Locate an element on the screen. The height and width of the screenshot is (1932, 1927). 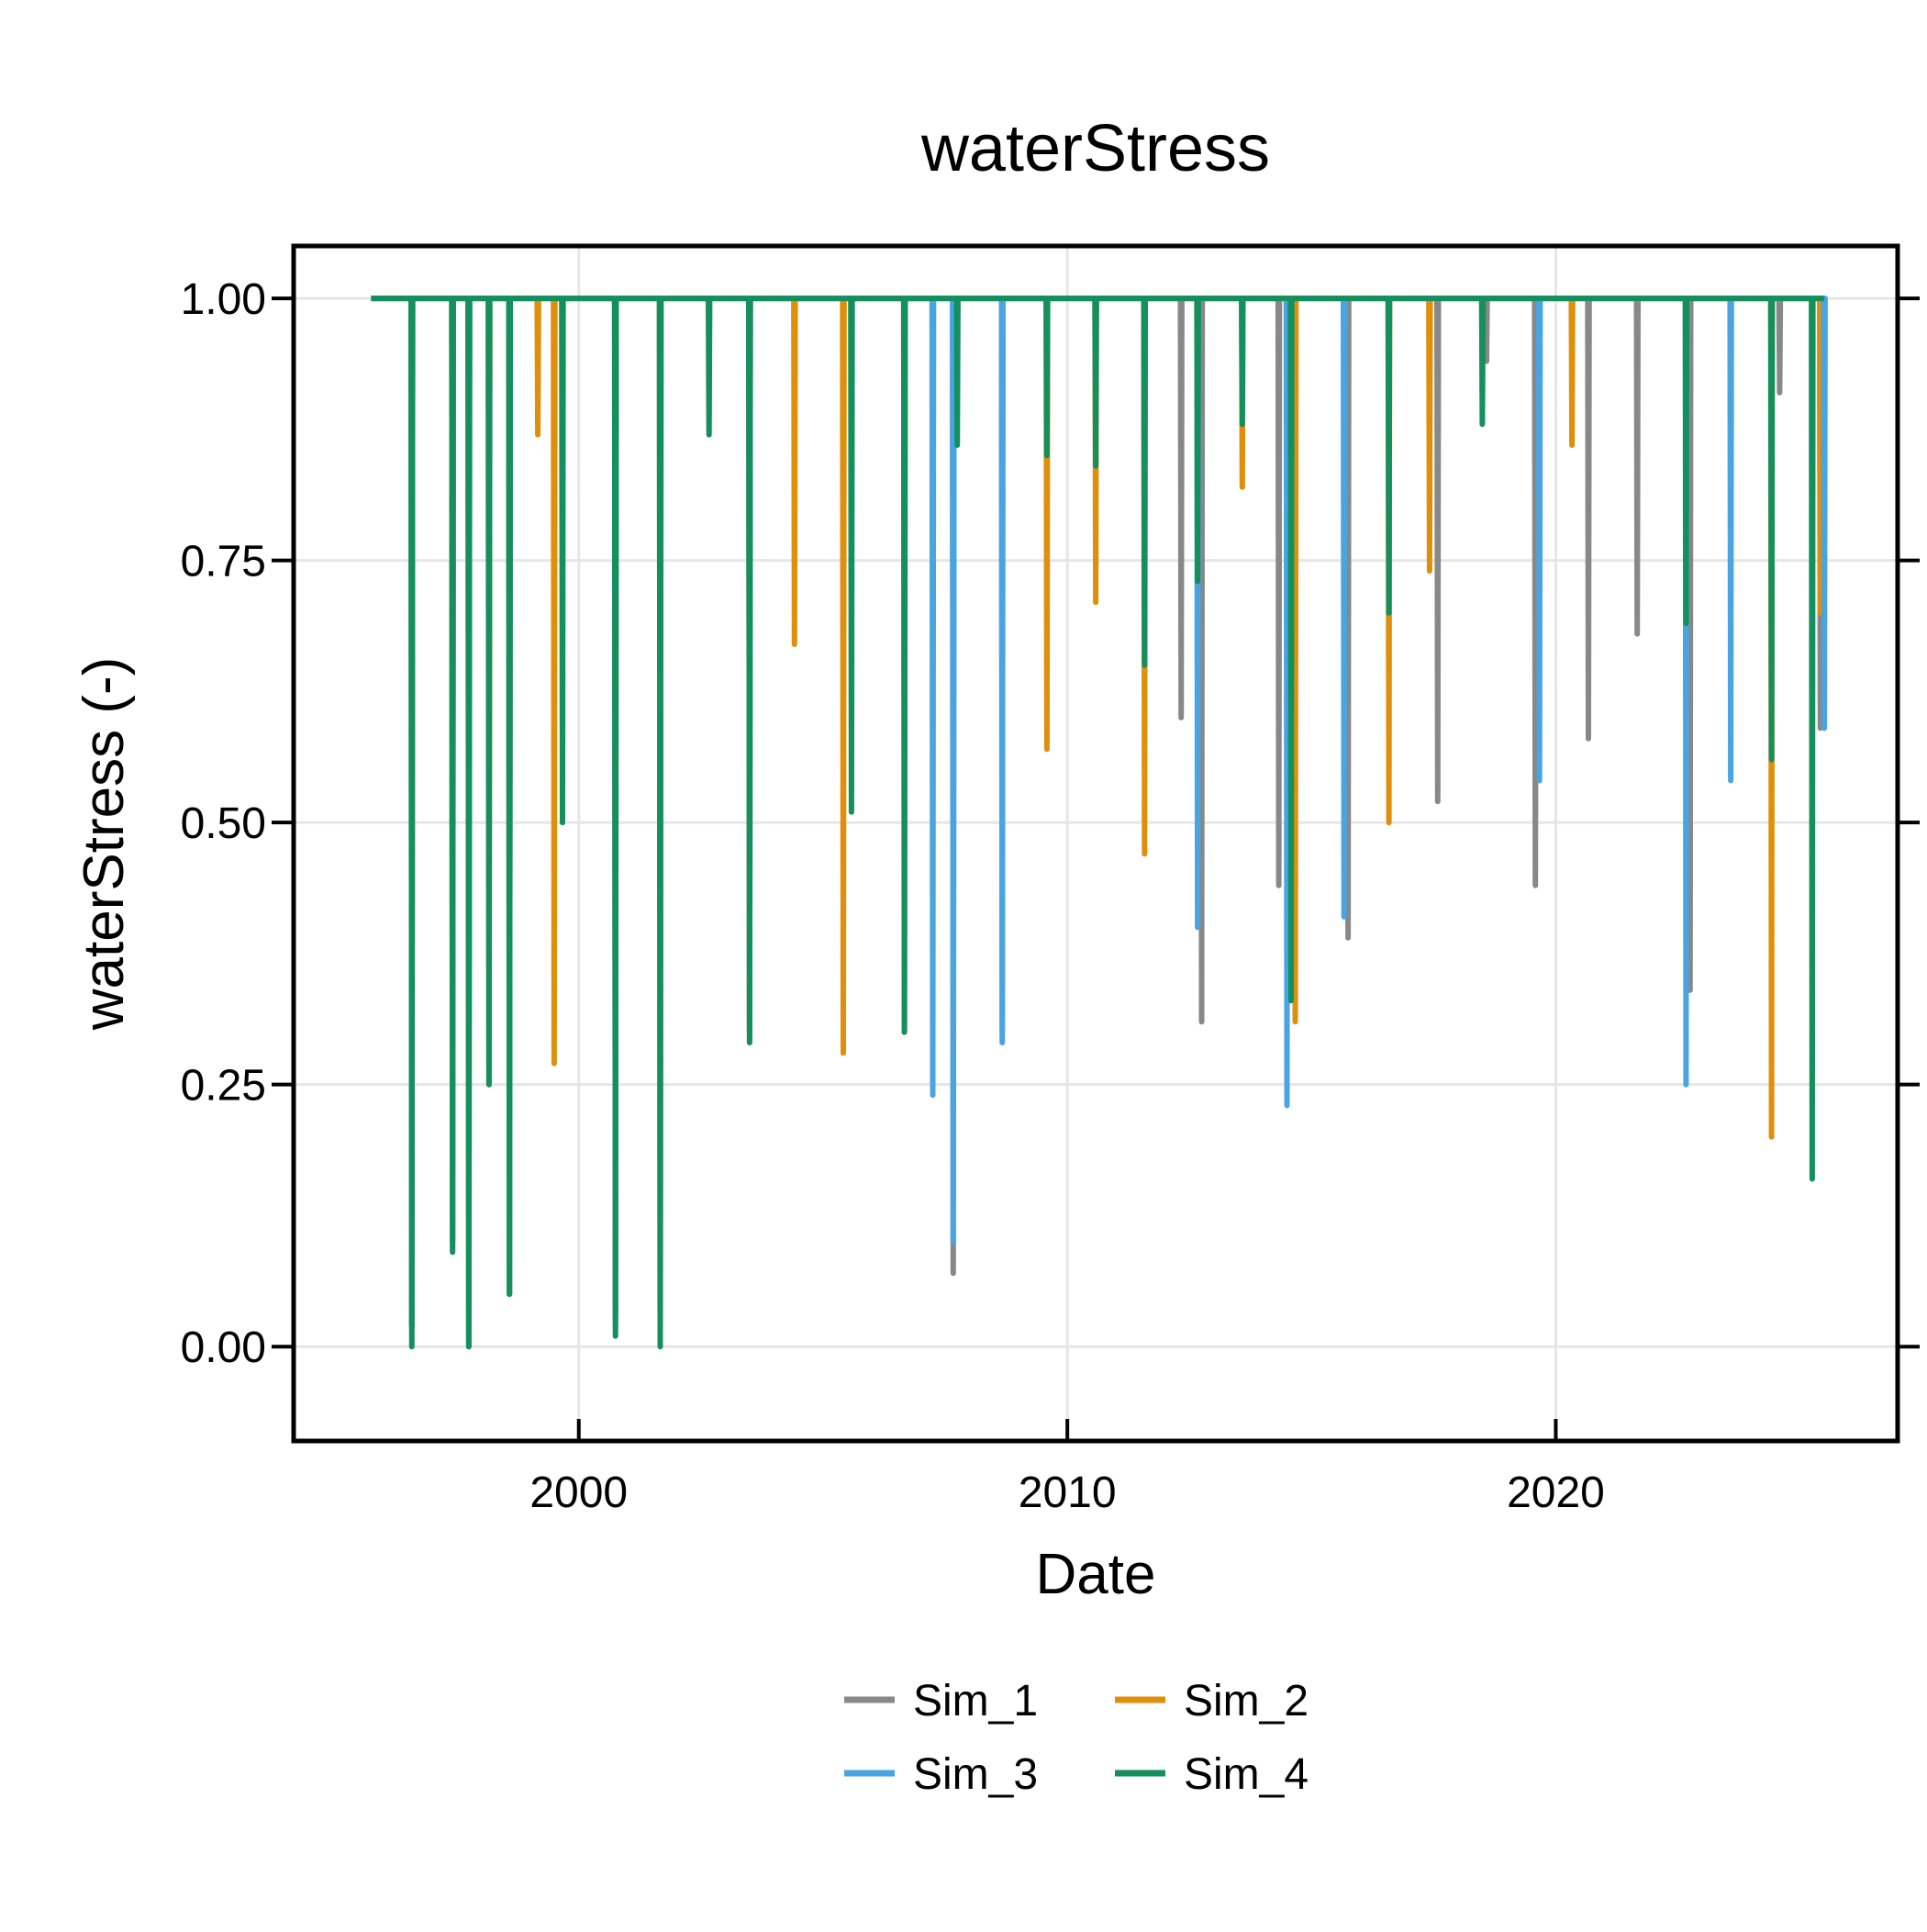
y-tick-label: 1.00 is located at coordinates (223, 299).